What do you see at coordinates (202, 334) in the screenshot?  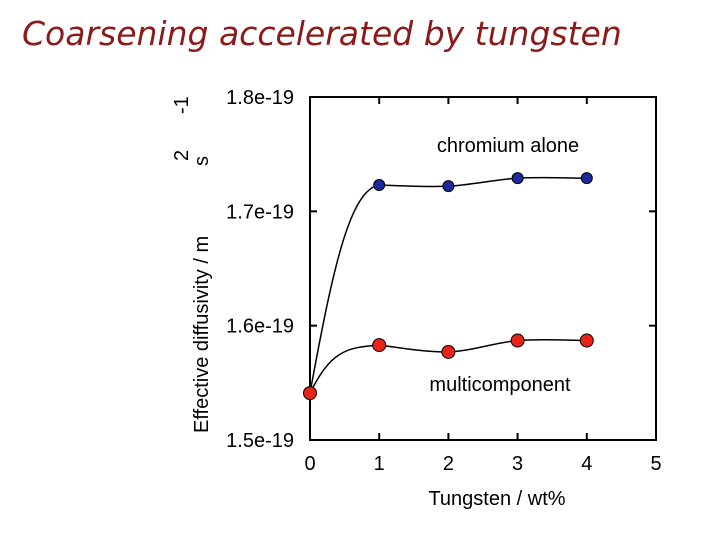 I see `y-axis-label: Effective diffusivity / m` at bounding box center [202, 334].